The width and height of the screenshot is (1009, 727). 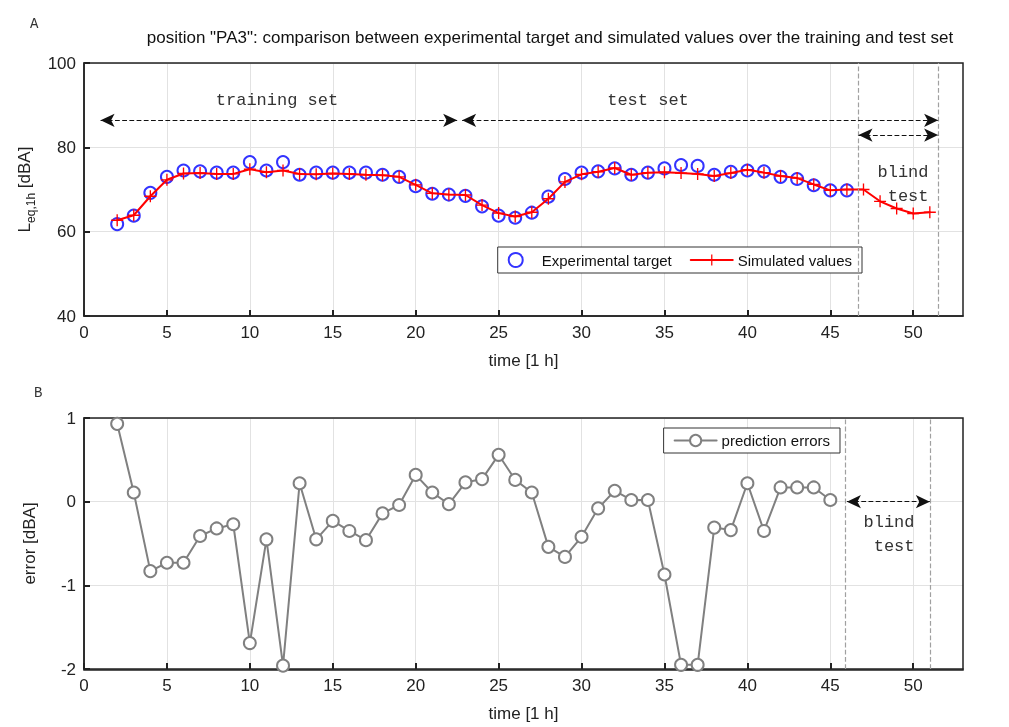 I want to click on y-tick-label: 40, so click(x=66, y=316).